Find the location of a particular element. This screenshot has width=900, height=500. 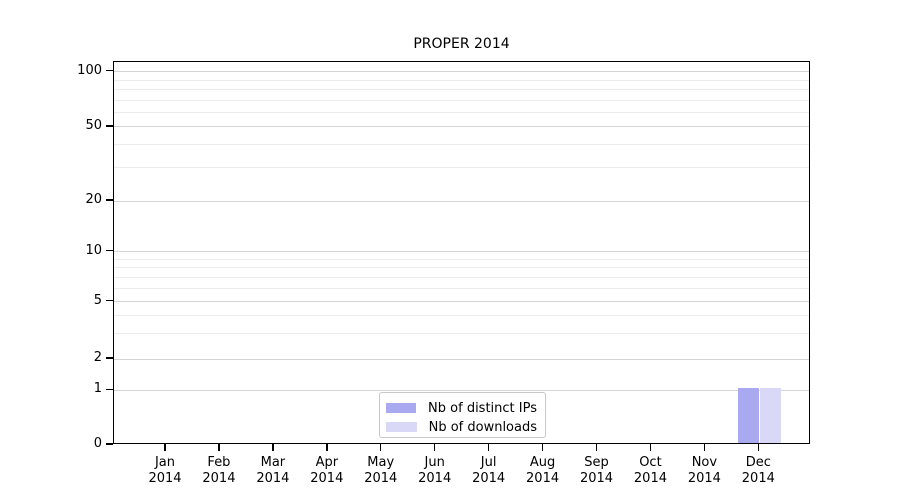

x-tick-label-month: Nov is located at coordinates (704, 462).